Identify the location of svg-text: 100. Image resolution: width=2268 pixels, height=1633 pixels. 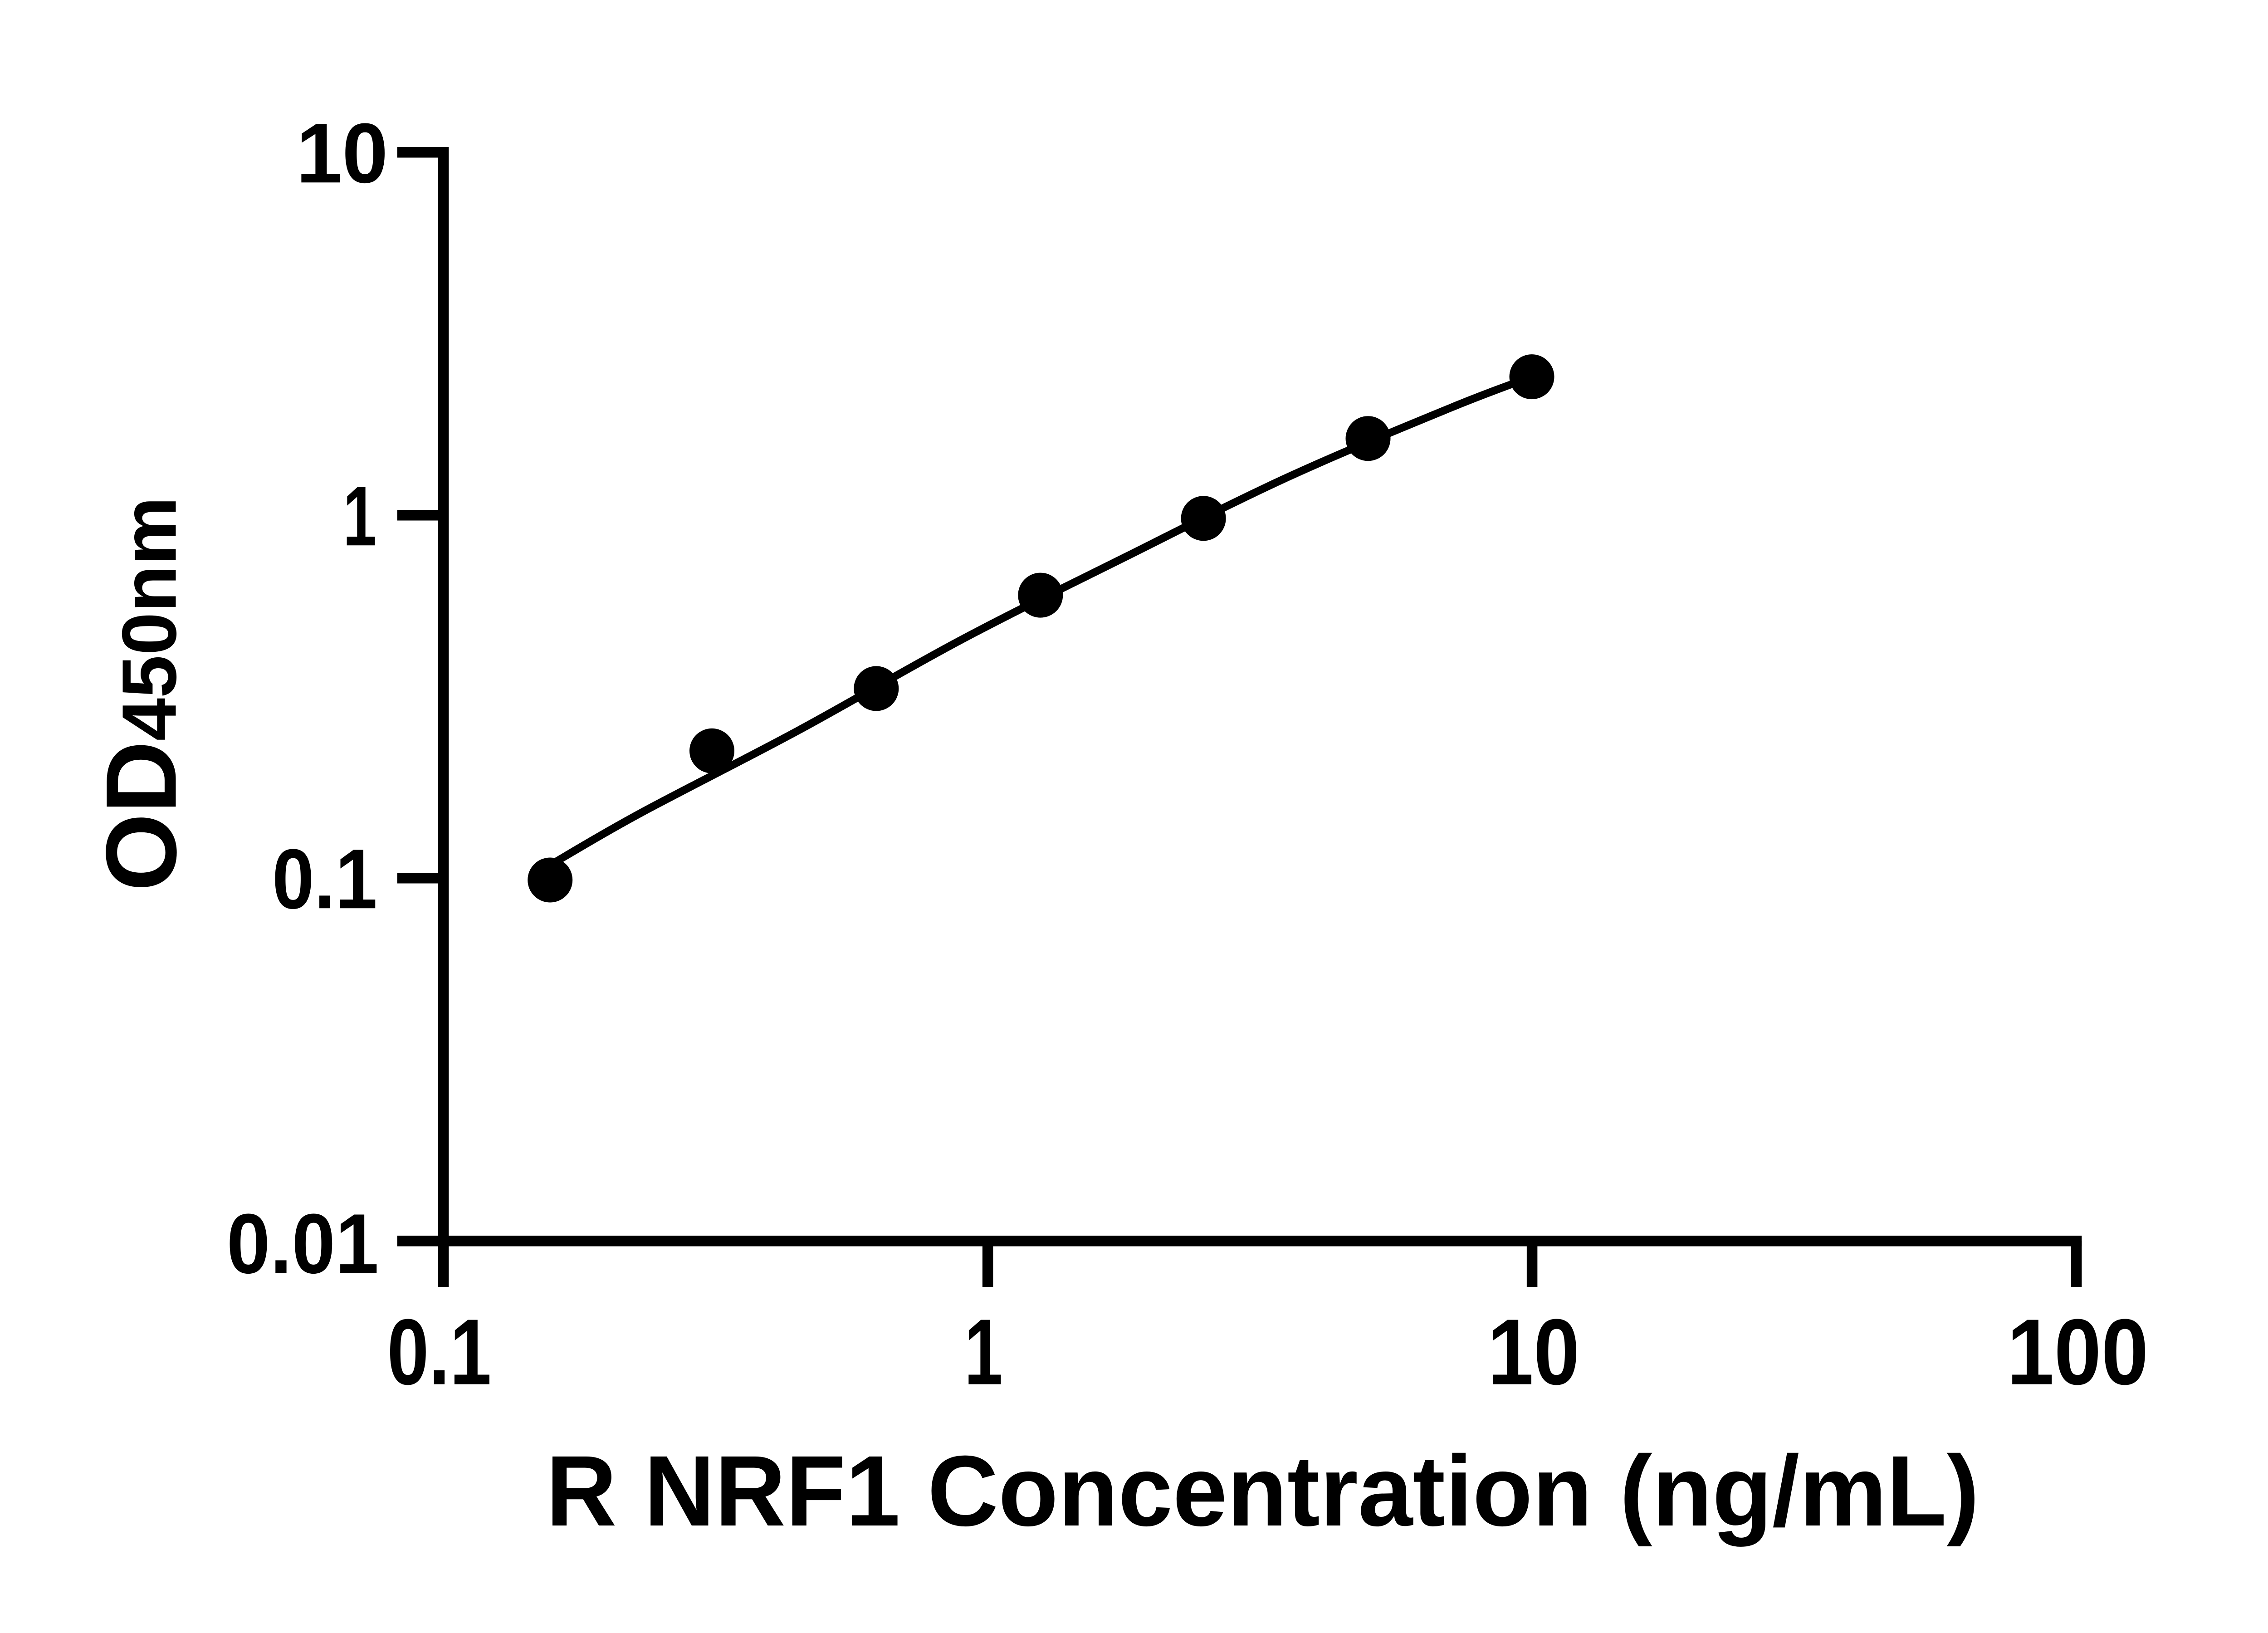
(2078, 1352).